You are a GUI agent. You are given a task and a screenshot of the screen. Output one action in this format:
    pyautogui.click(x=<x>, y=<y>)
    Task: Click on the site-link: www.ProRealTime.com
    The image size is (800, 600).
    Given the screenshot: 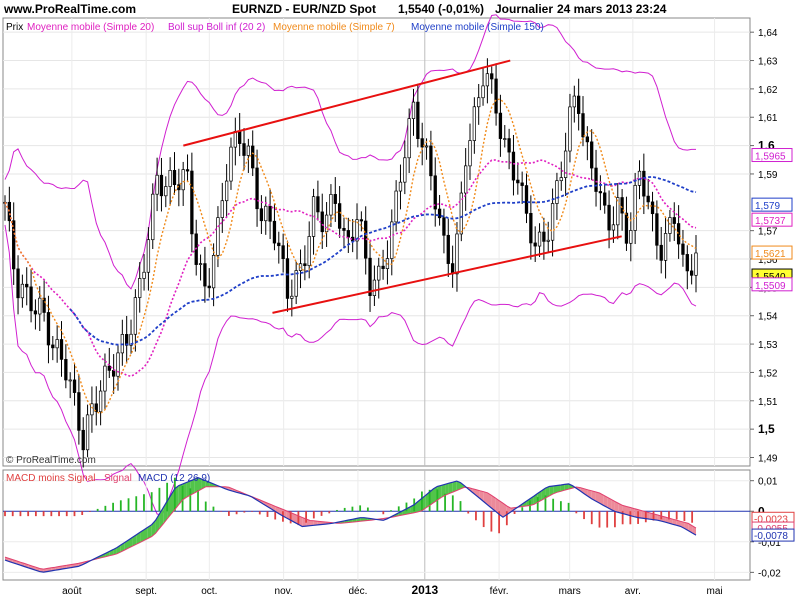 What is the action you would take?
    pyautogui.click(x=70, y=9)
    